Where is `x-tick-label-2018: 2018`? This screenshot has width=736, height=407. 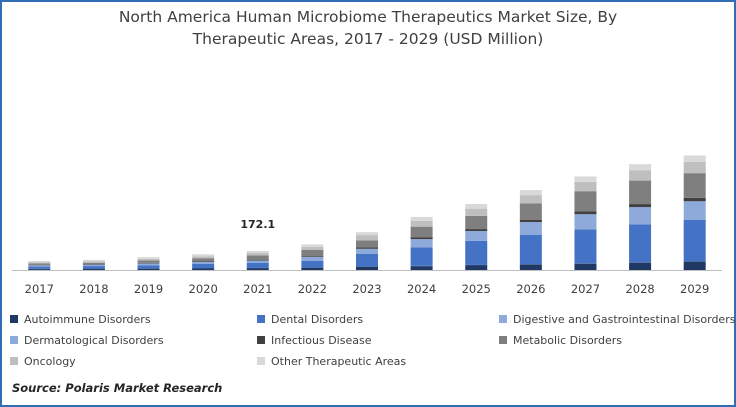
x-tick-label-2018: 2018 is located at coordinates (93, 289).